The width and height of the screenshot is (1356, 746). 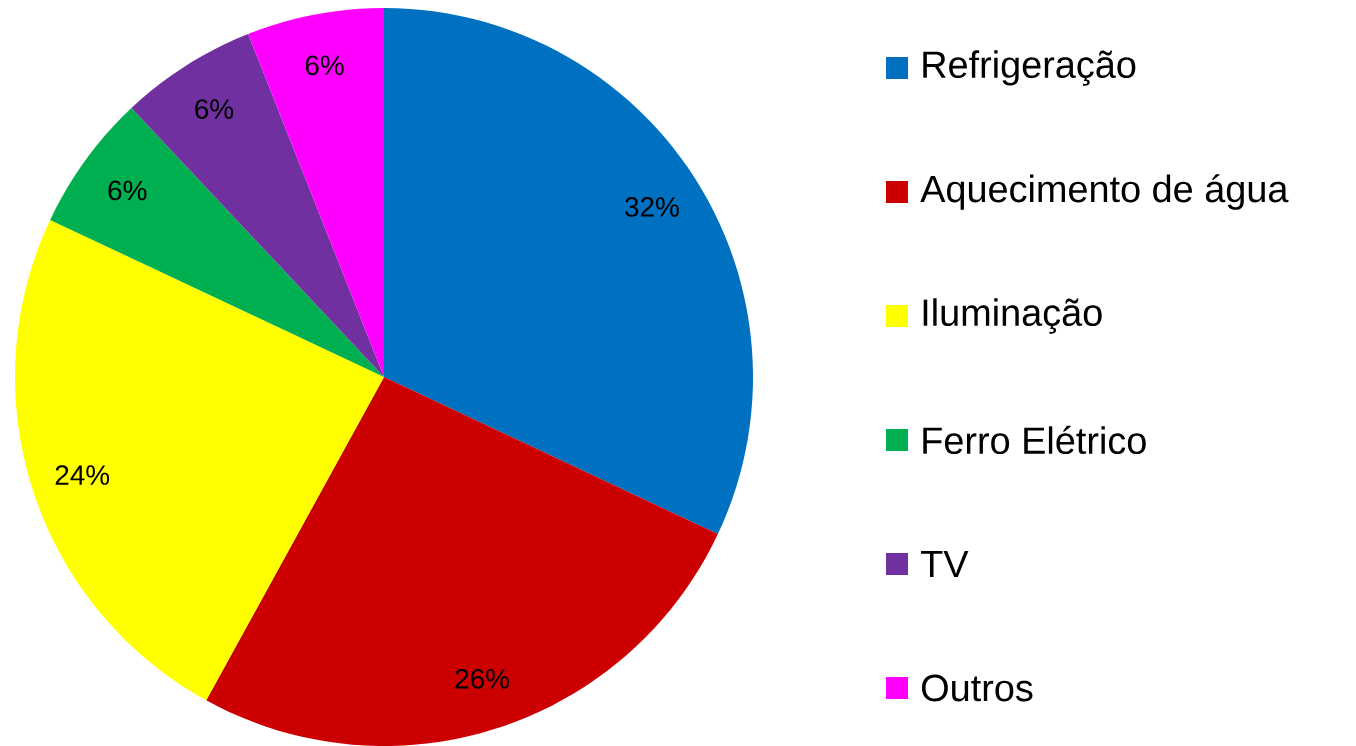 What do you see at coordinates (482, 678) in the screenshot?
I see `data-label: 26%` at bounding box center [482, 678].